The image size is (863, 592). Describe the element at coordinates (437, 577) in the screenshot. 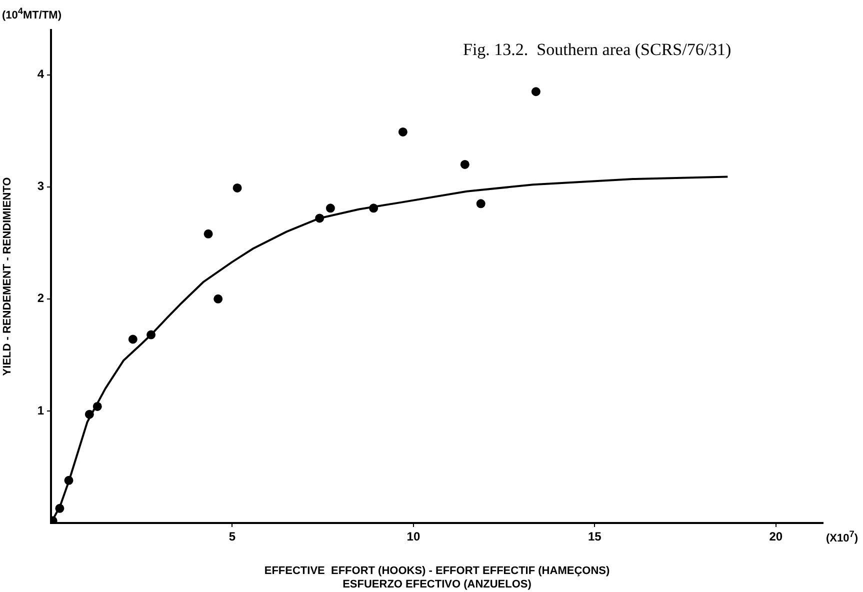

I see `x-axis-title: EFFECTIVE EFFORT (HOOKS) - EFFORT EFFECTIF (HAMEÇONS) ESFUERZO EFECTIVO (ANZUELOS)` at that location.